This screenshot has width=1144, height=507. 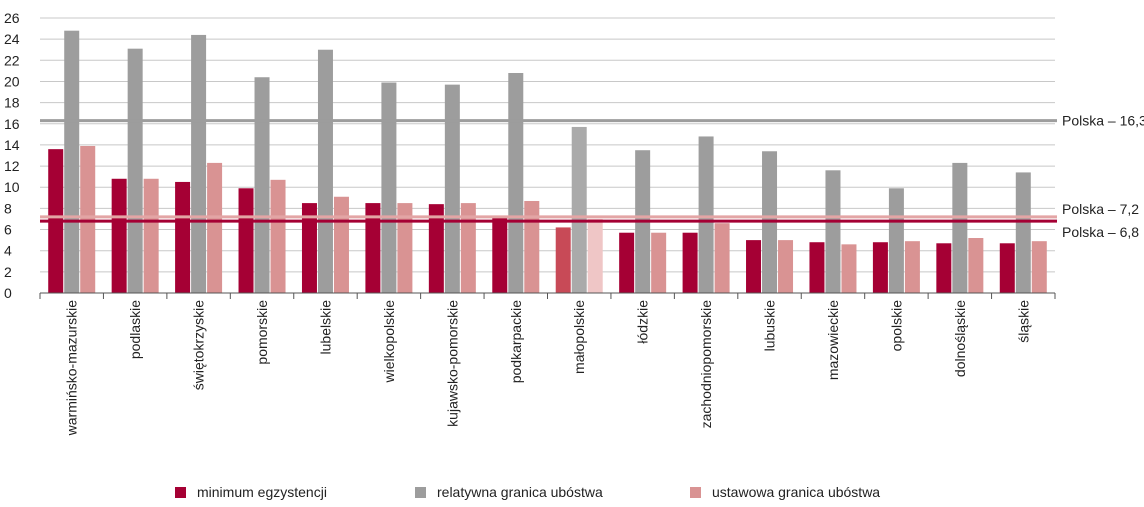 What do you see at coordinates (12, 103) in the screenshot?
I see `y-tick-label: 18` at bounding box center [12, 103].